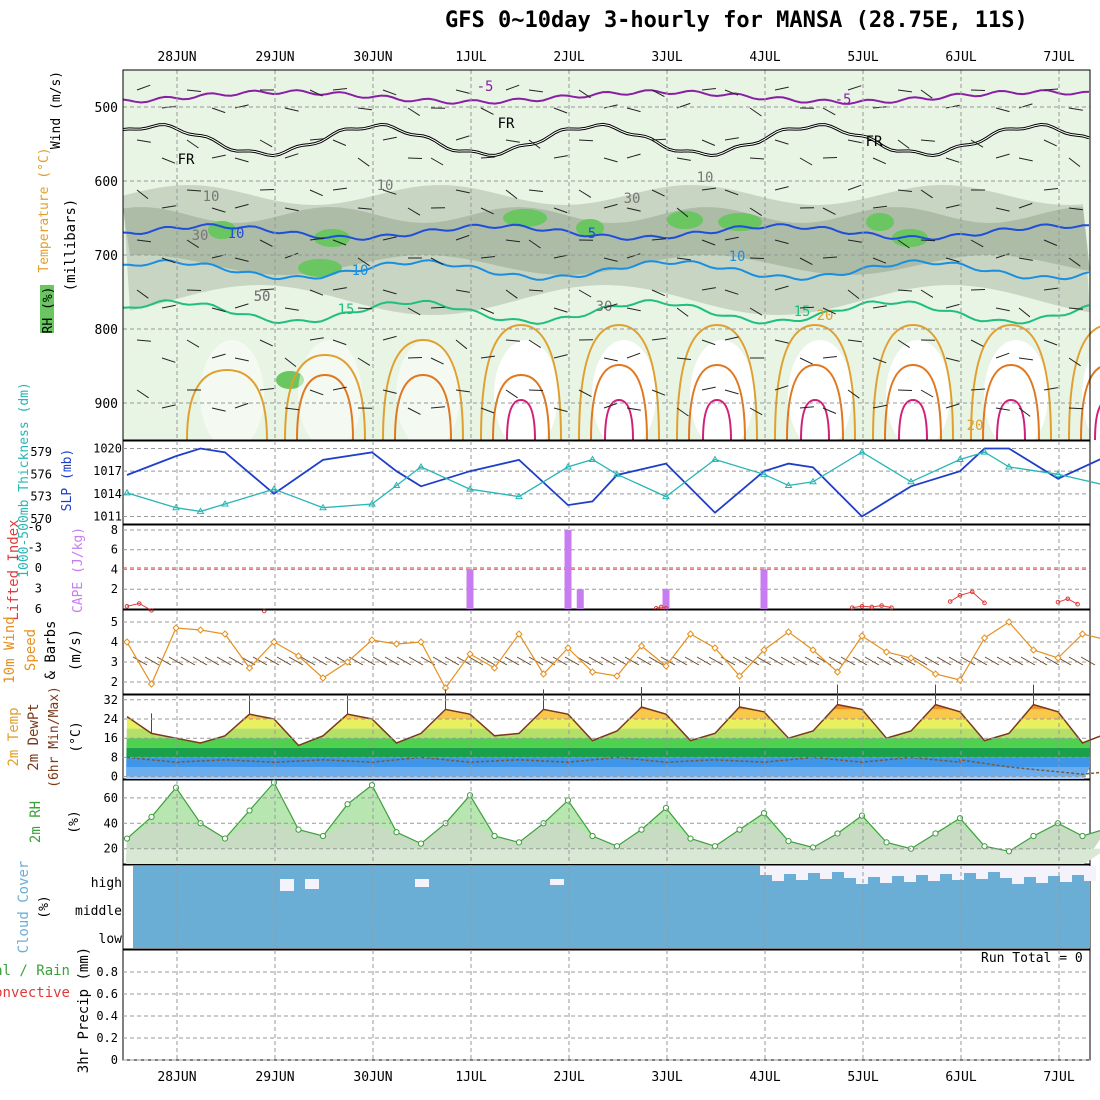 This screenshot has height=1100, width=1100. Describe the element at coordinates (1058, 1077) in the screenshot. I see `bottom-date-label: 7JUL` at that location.